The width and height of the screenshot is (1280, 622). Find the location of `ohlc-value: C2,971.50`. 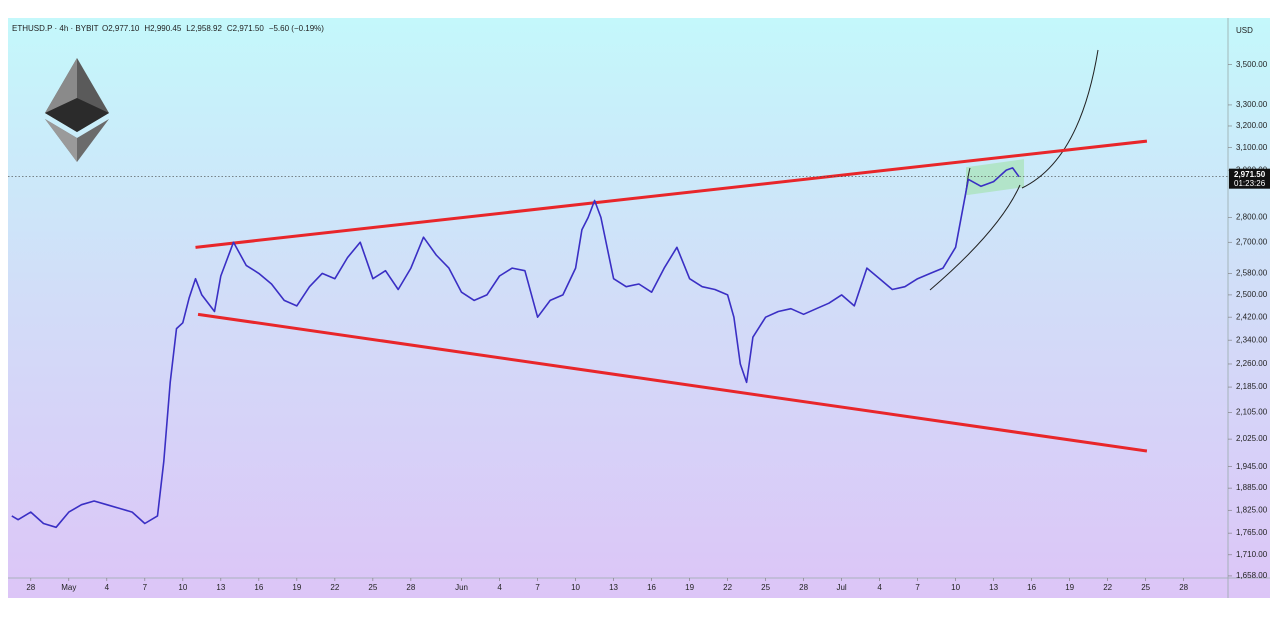

ohlc-value: C2,971.50 is located at coordinates (245, 28).